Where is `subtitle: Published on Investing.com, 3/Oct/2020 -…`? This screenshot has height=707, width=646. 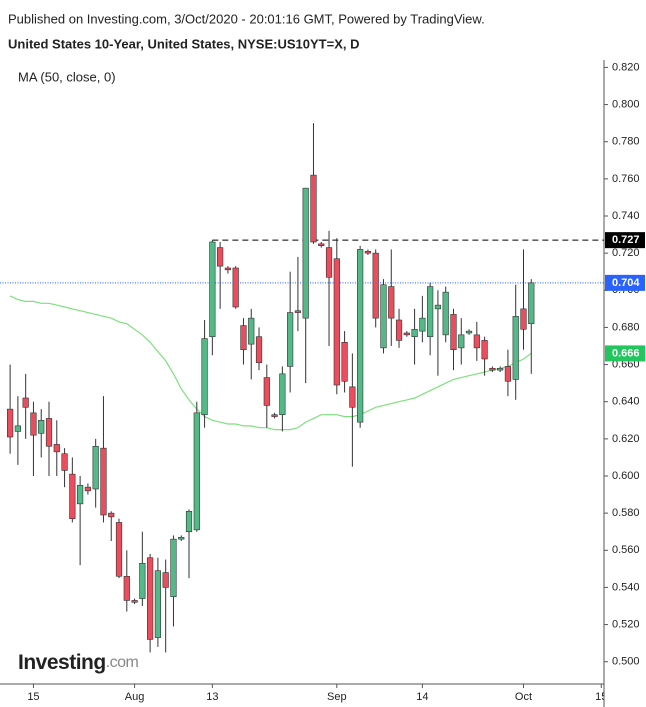 subtitle: Published on Investing.com, 3/Oct/2020 -… is located at coordinates (246, 18).